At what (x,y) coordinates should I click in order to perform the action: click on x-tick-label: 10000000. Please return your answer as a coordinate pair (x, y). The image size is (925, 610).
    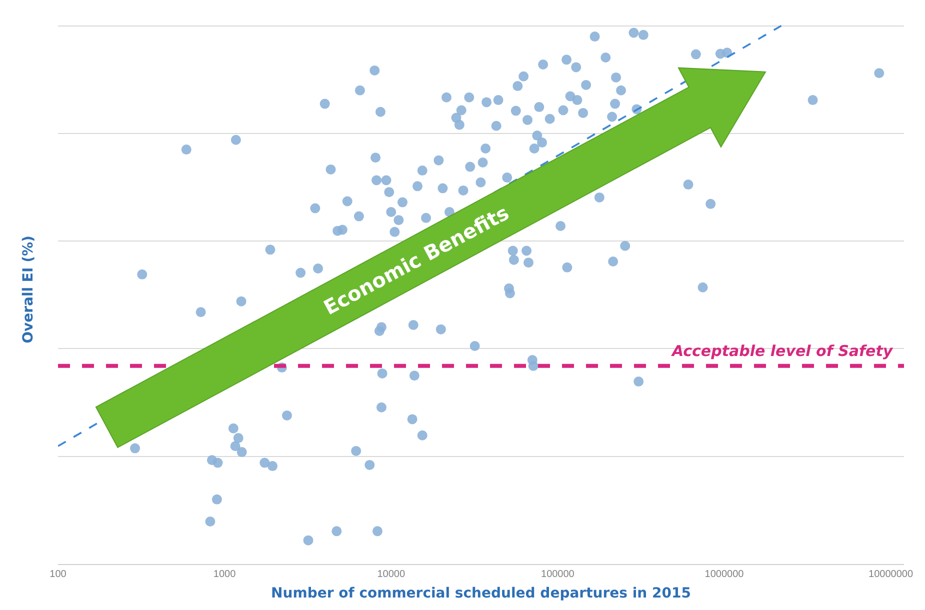
    Looking at the image, I should click on (891, 574).